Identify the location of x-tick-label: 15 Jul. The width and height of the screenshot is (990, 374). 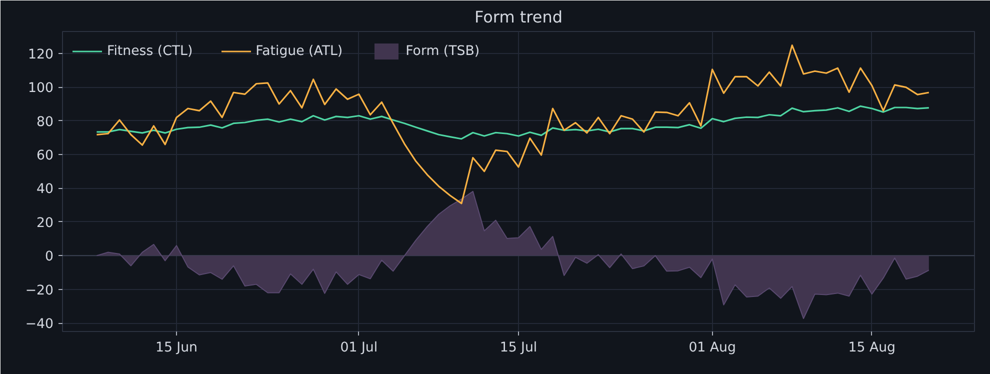
(519, 348).